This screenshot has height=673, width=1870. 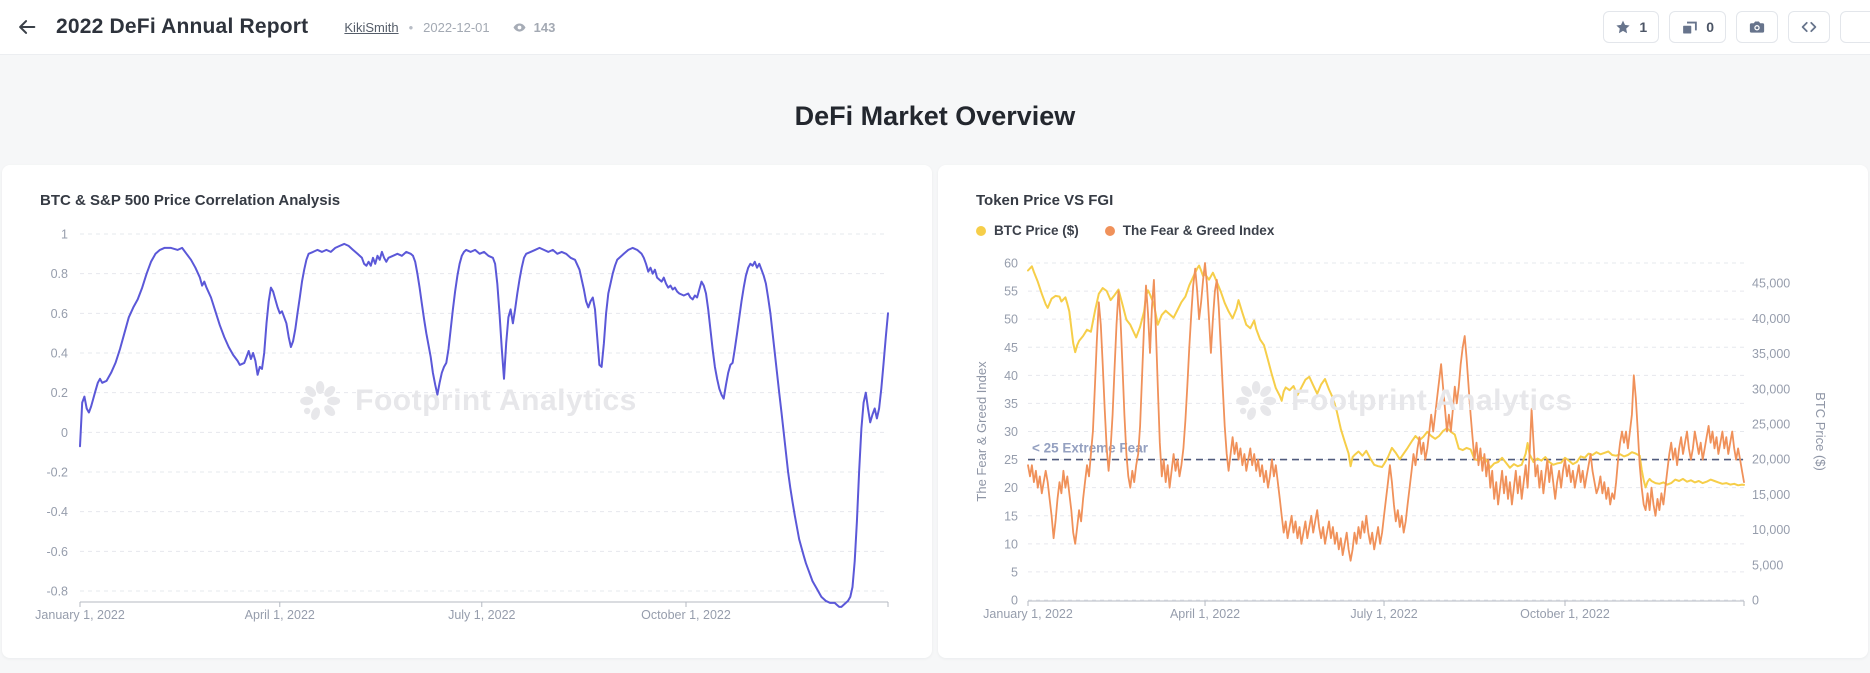 I want to click on back-arrow-icon, so click(x=27, y=27).